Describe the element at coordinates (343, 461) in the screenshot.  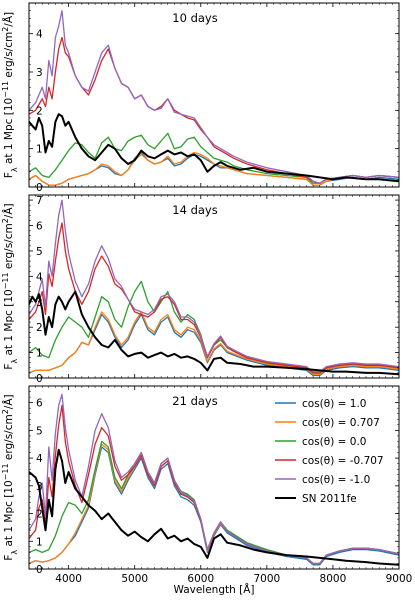
I see `legend-label: cos(θ) = -0.707` at that location.